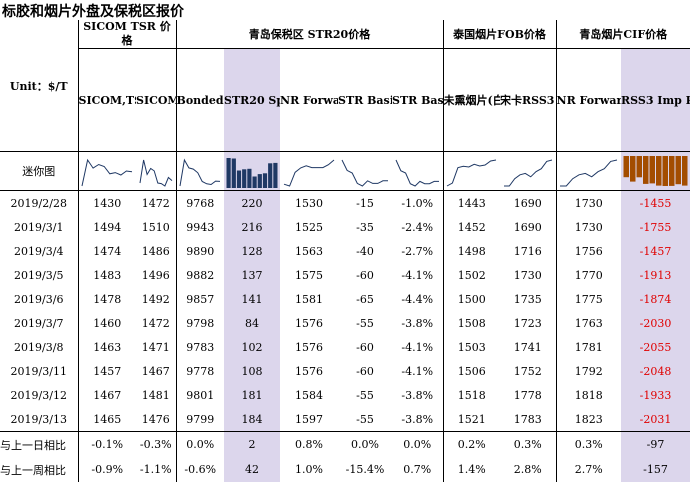 The height and width of the screenshot is (482, 690). What do you see at coordinates (39, 469) in the screenshot?
I see `change-label: 与上一周相比` at bounding box center [39, 469].